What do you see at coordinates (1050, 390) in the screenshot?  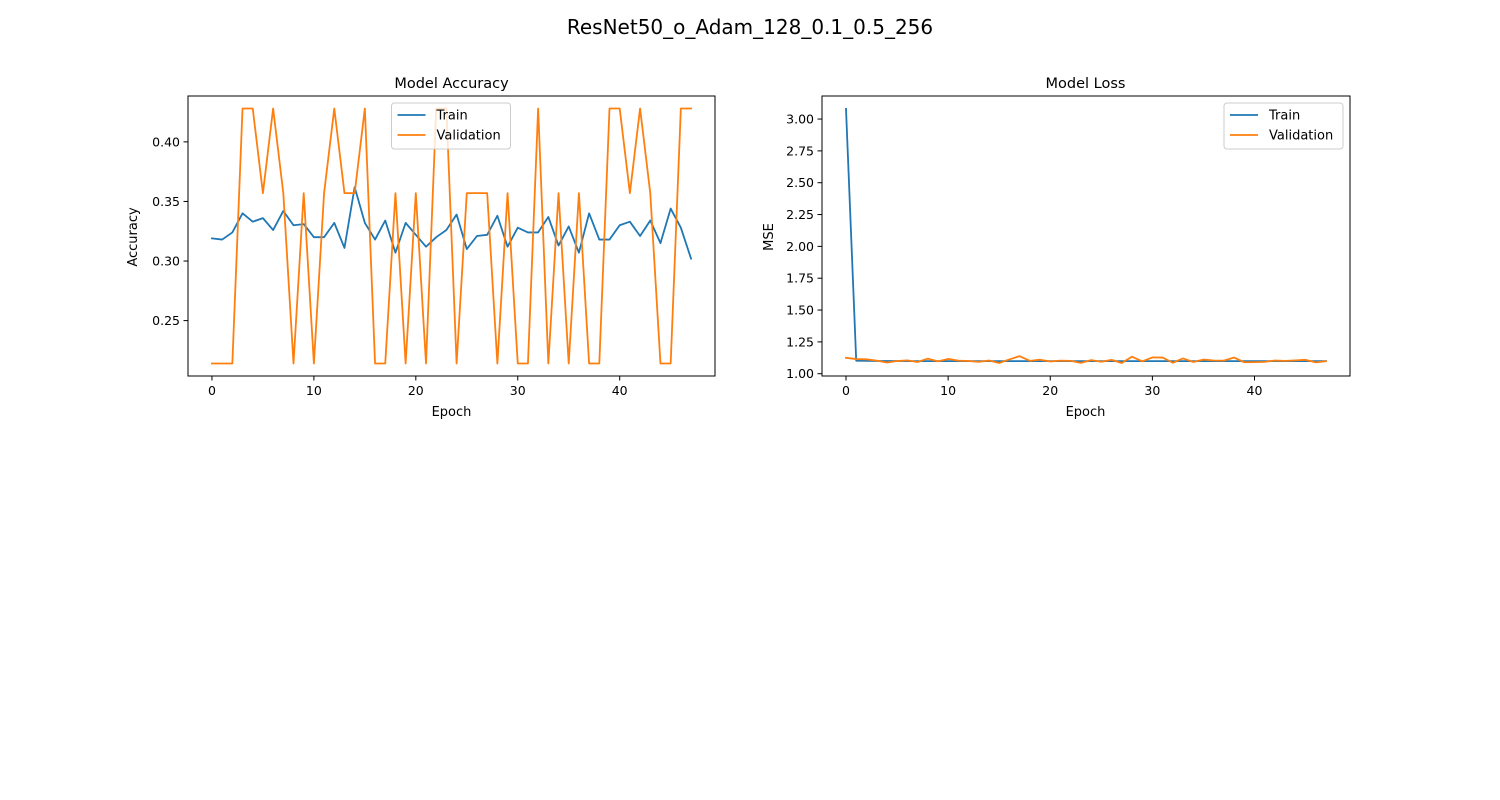 I see `loss-x-tick-label: 20` at bounding box center [1050, 390].